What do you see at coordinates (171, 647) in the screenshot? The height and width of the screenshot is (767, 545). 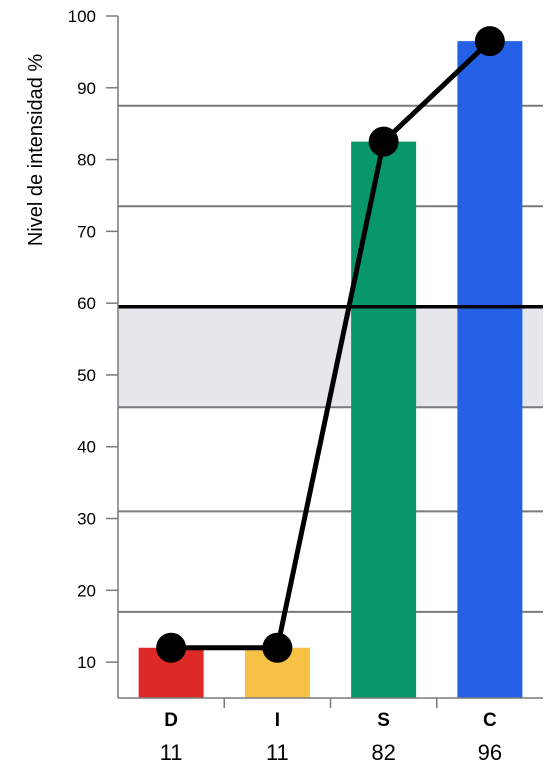 I see `point-D` at bounding box center [171, 647].